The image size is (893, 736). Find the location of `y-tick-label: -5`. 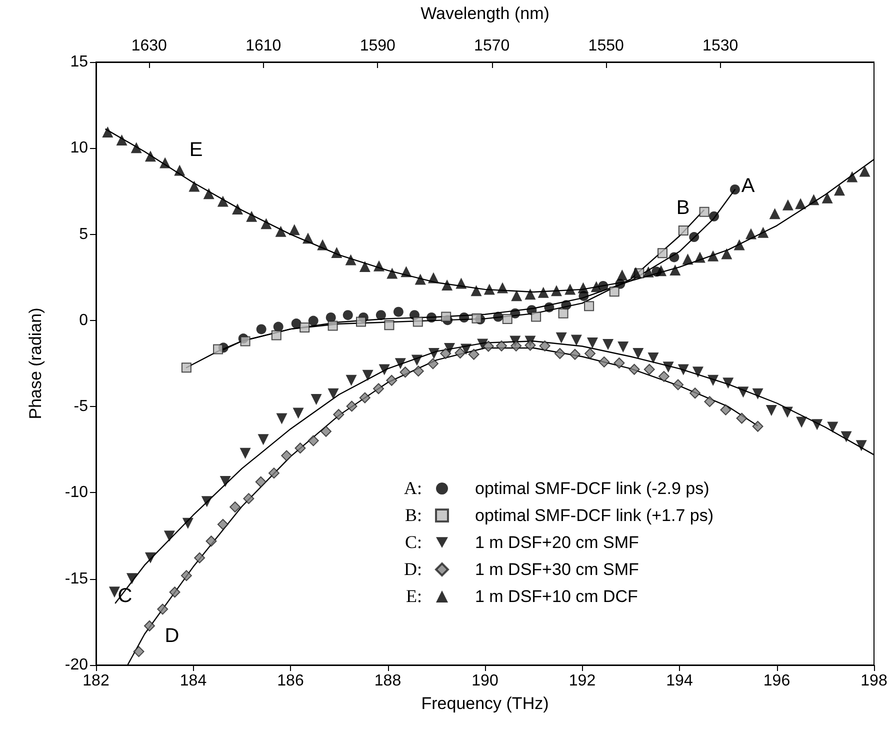

y-tick-label: -5 is located at coordinates (81, 407).